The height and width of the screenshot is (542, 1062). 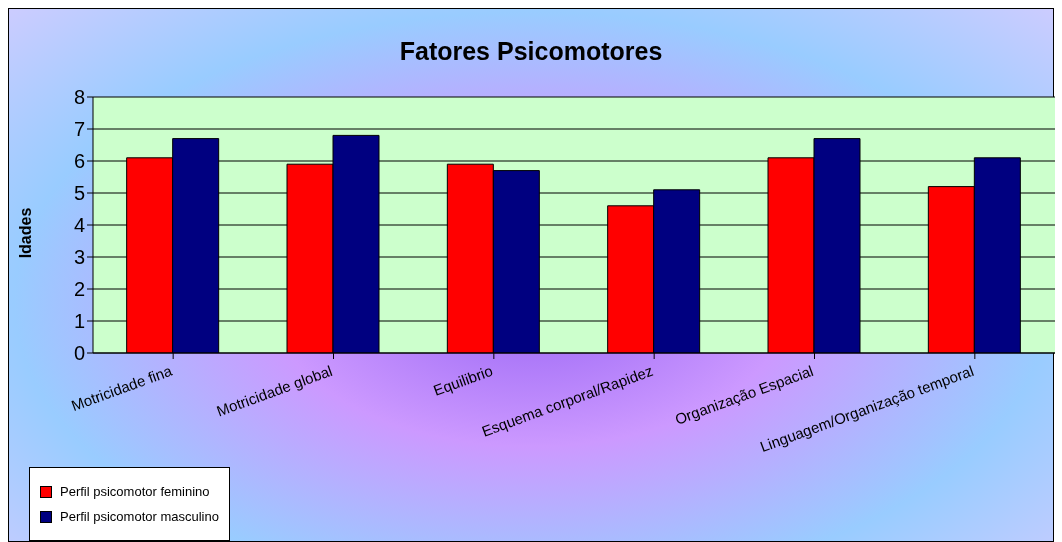 What do you see at coordinates (79, 257) in the screenshot?
I see `y-tick-label: 3` at bounding box center [79, 257].